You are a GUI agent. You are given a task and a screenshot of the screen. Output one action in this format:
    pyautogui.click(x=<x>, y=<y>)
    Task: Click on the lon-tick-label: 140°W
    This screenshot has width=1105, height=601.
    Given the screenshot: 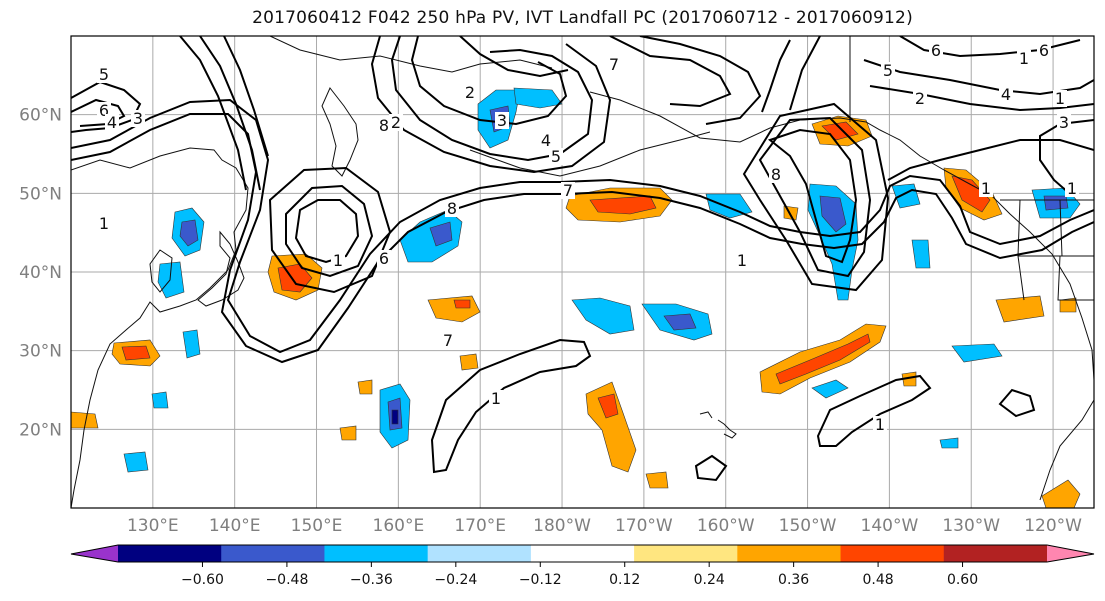 What is the action you would take?
    pyautogui.click(x=890, y=526)
    